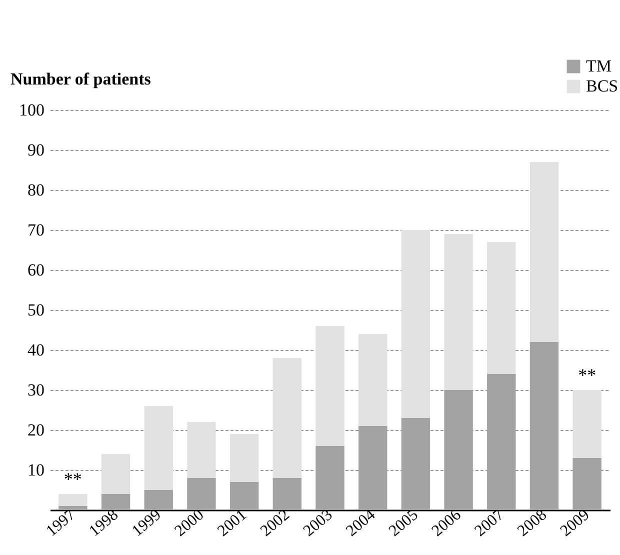 Image resolution: width=620 pixels, height=555 pixels. What do you see at coordinates (36, 350) in the screenshot?
I see `y-tick-label: 40` at bounding box center [36, 350].